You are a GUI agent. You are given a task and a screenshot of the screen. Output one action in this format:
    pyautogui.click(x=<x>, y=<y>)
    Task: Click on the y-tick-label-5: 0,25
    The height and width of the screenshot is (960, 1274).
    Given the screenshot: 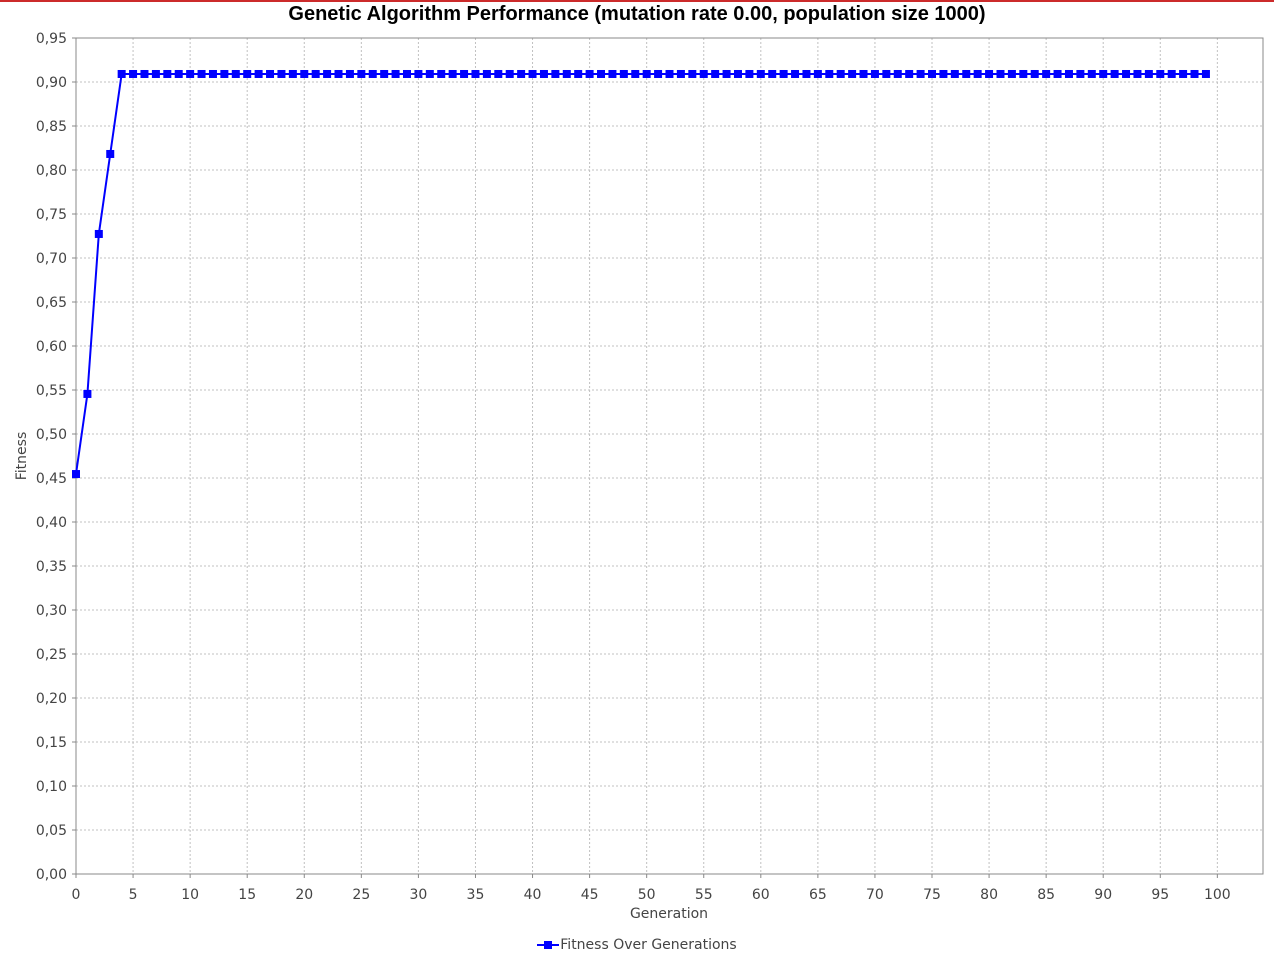 What is the action you would take?
    pyautogui.click(x=51, y=655)
    